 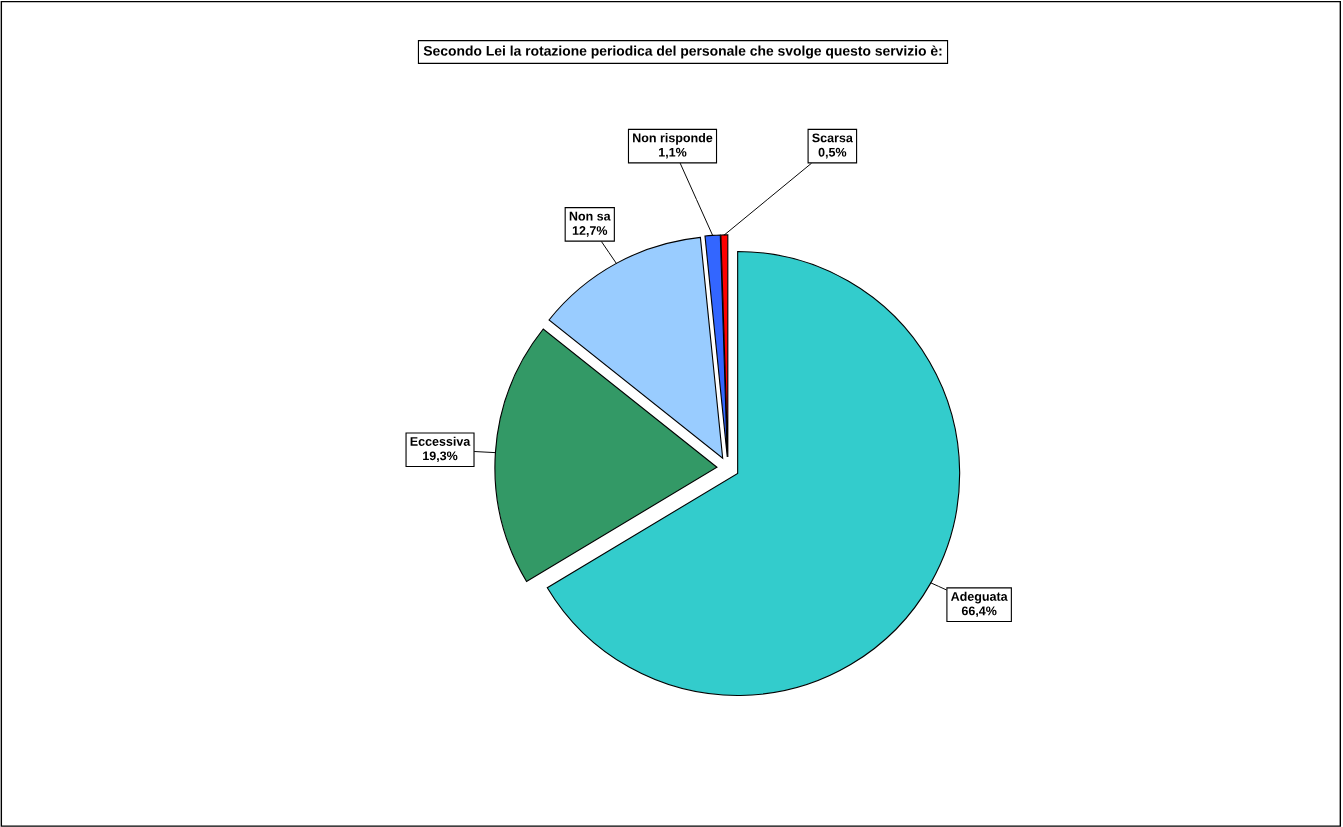 What do you see at coordinates (673, 139) in the screenshot?
I see `slice-label: Non risponde` at bounding box center [673, 139].